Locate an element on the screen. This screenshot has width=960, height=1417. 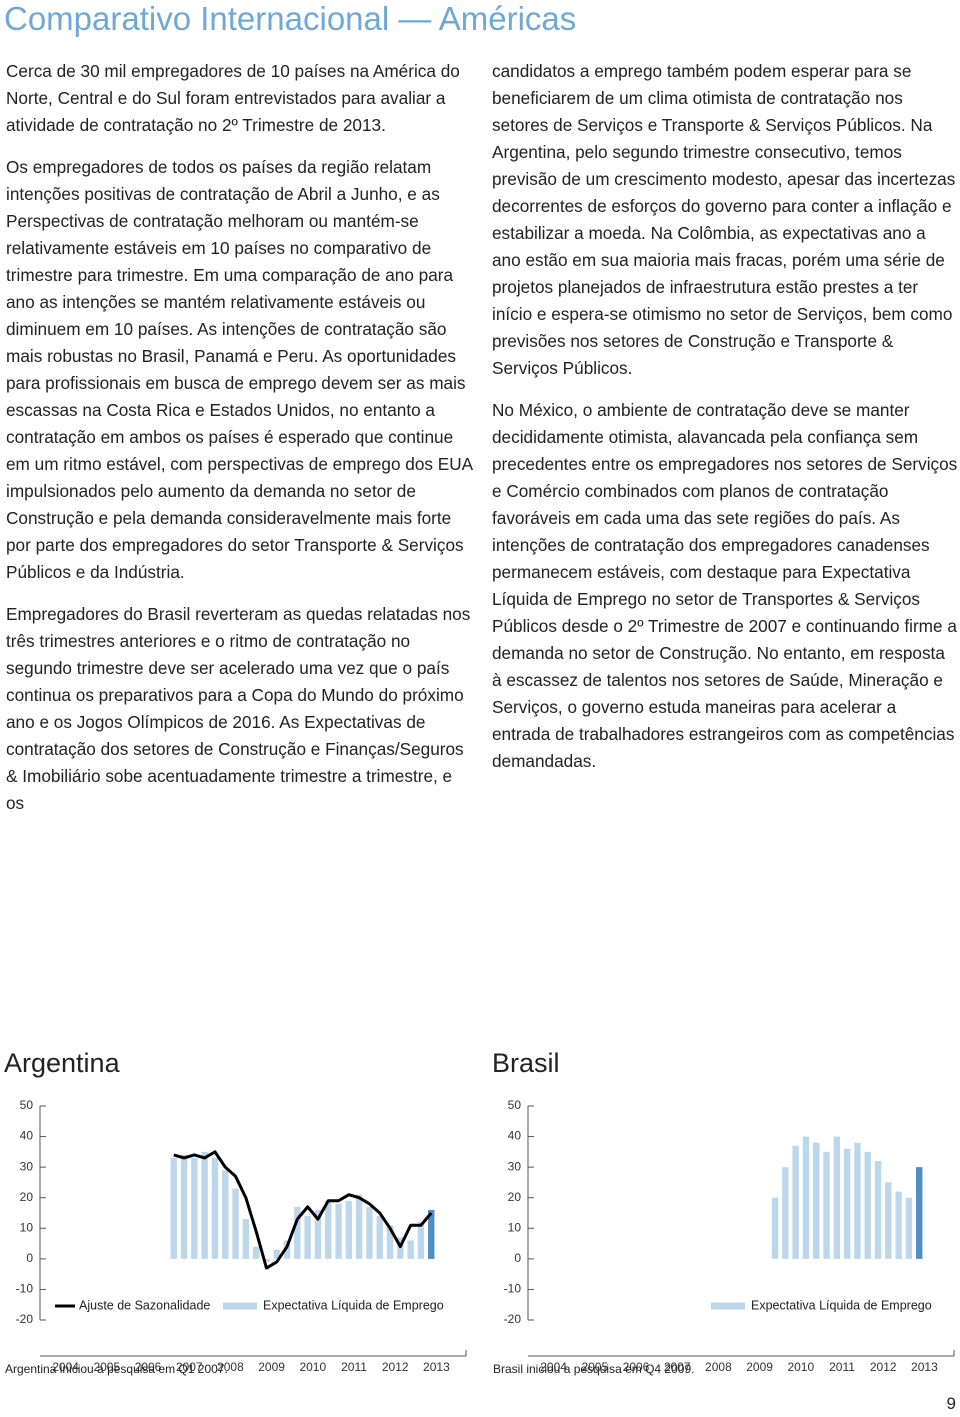
page-number: 9 is located at coordinates (951, 1403).